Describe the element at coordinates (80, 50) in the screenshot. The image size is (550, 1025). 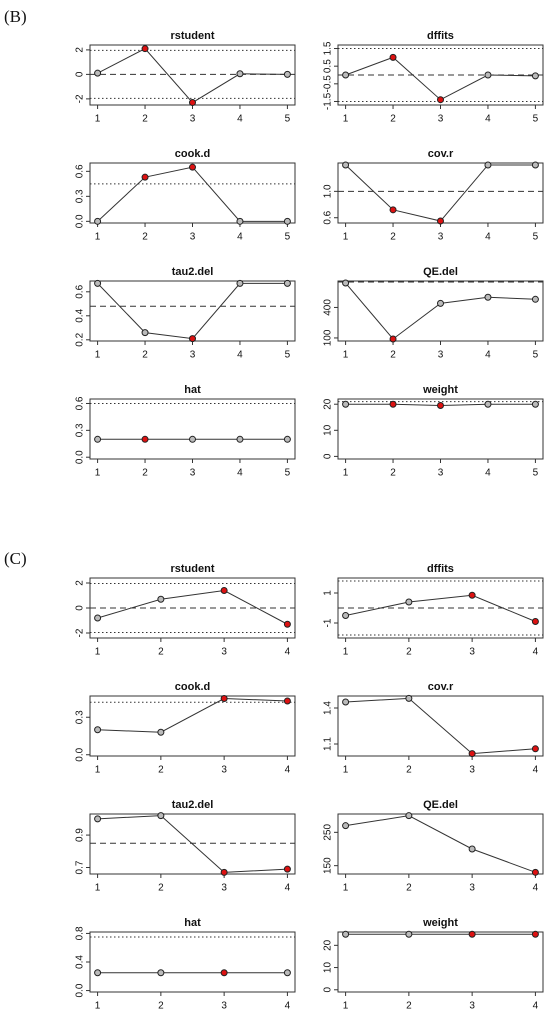
I see `y-tick-label: 2` at that location.